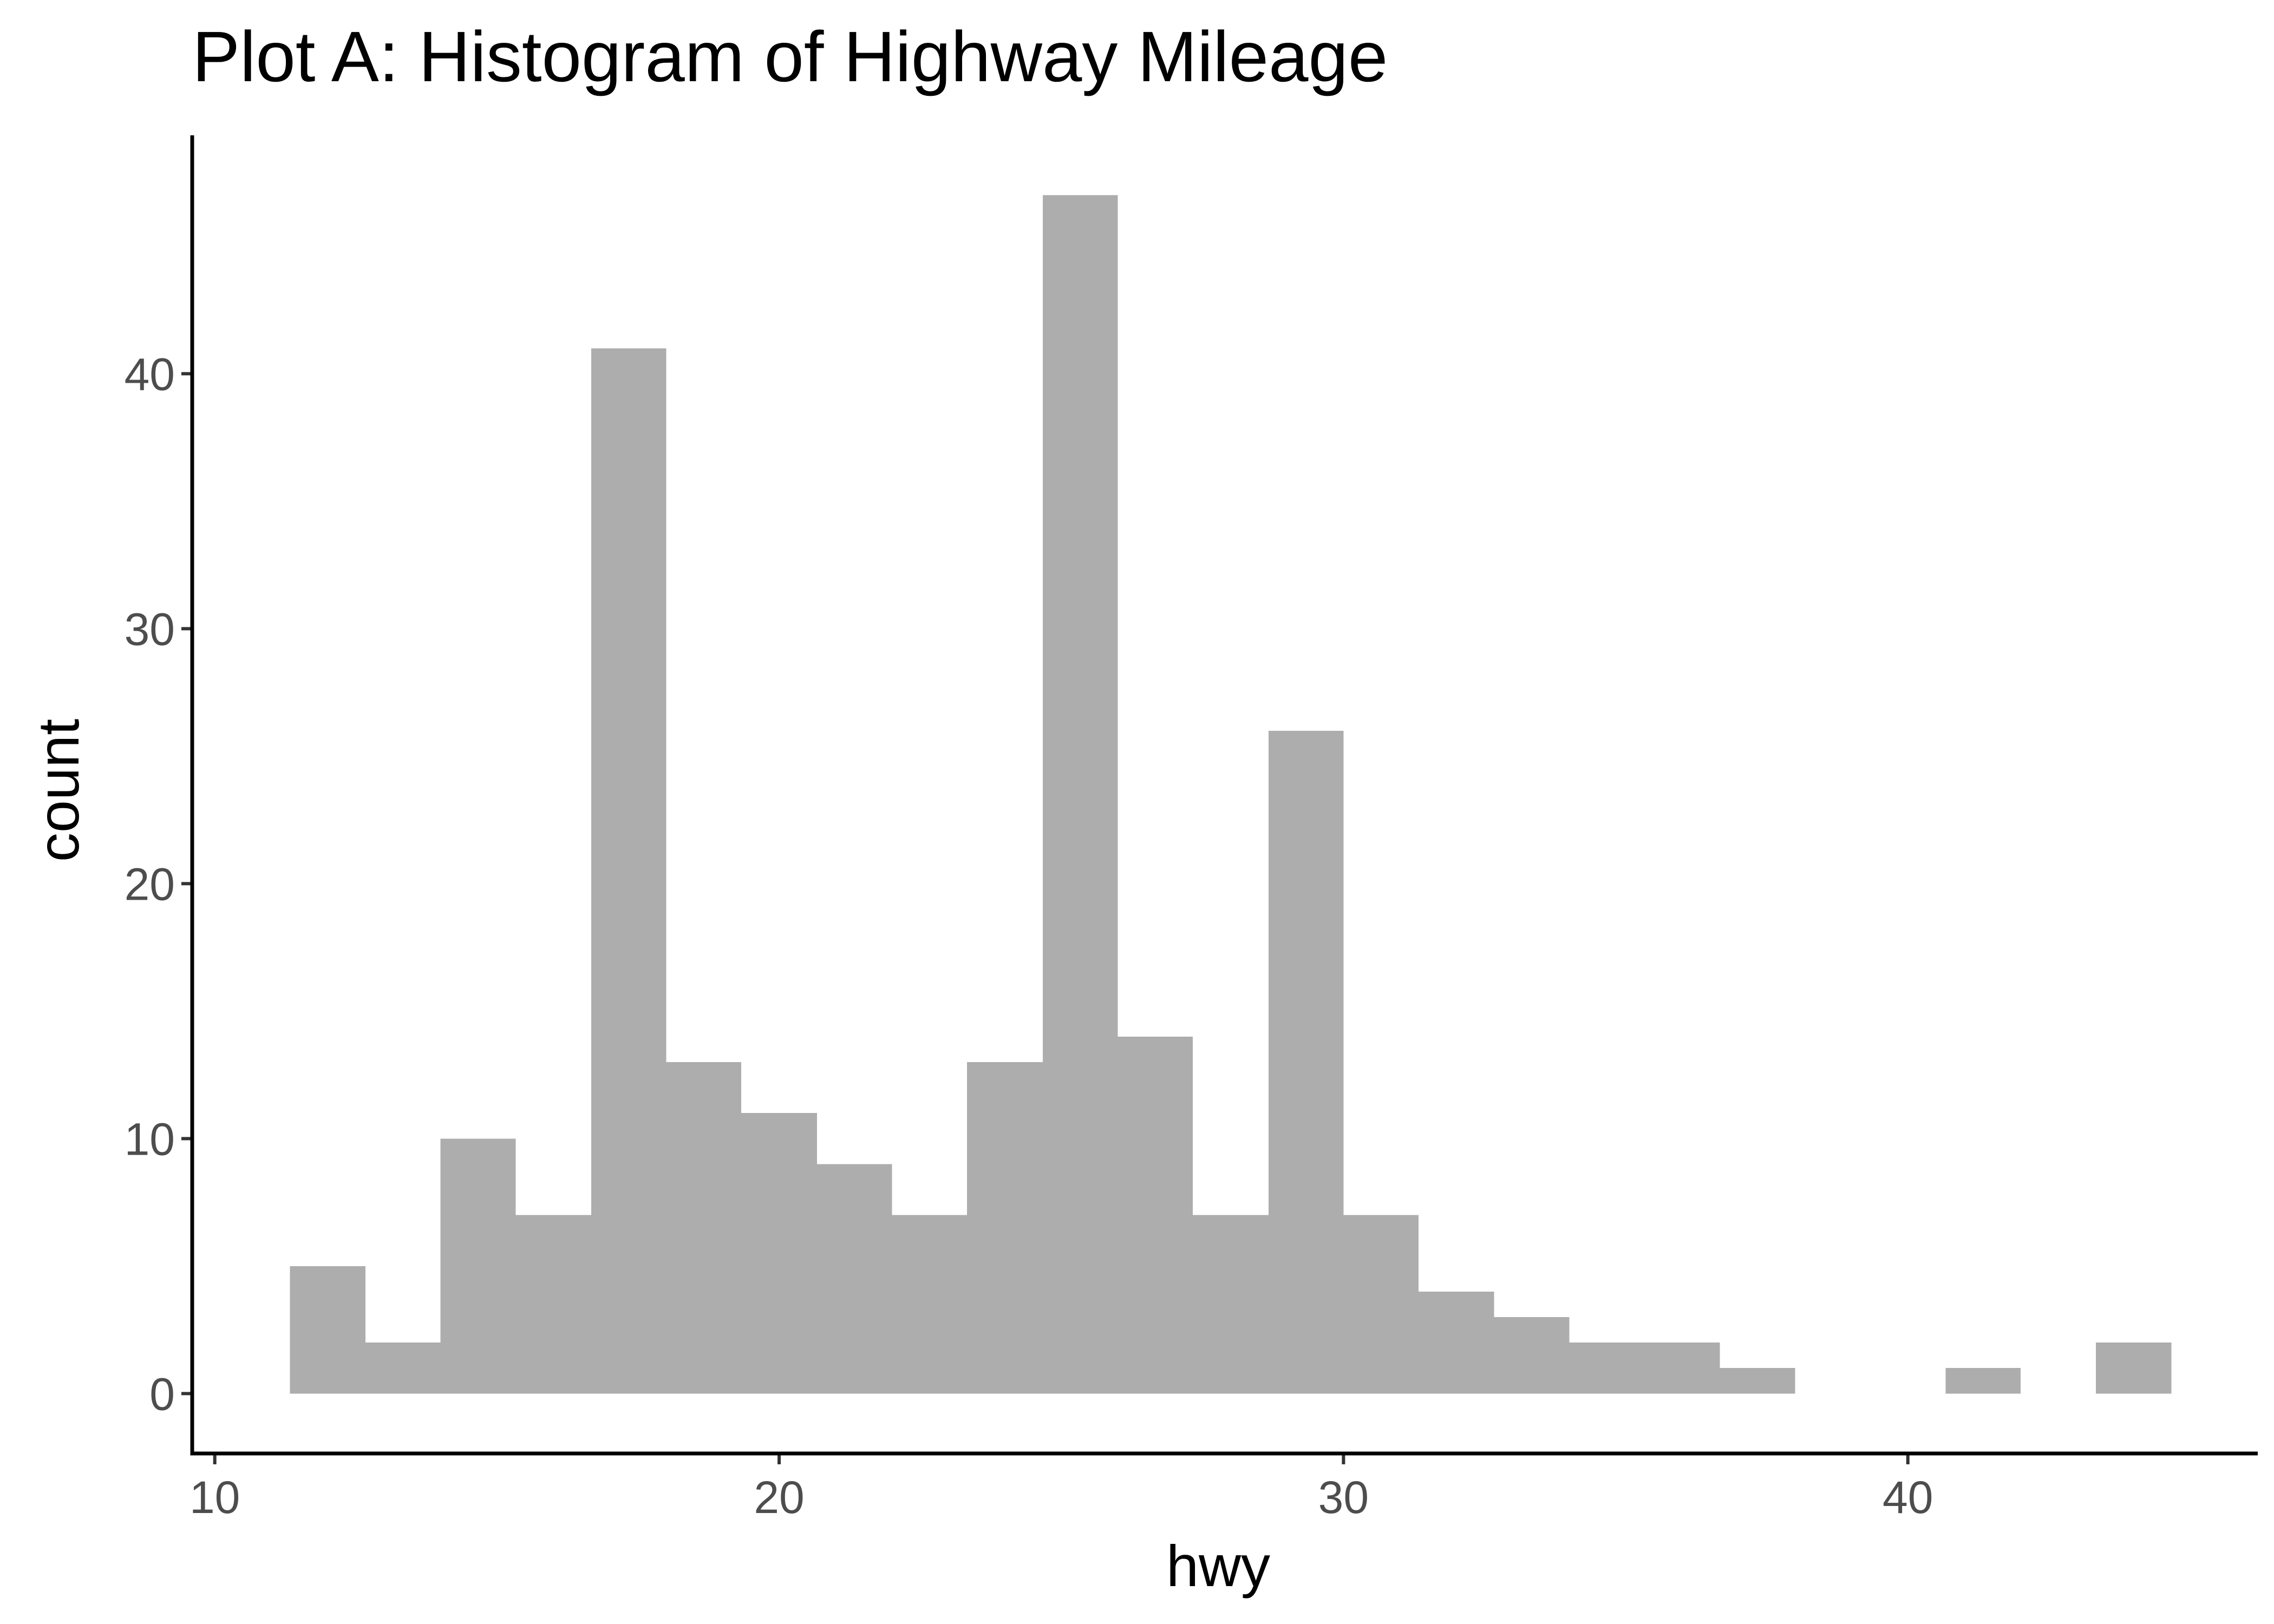 The image size is (2274, 1624). I want to click on y-axis-title: count, so click(58, 790).